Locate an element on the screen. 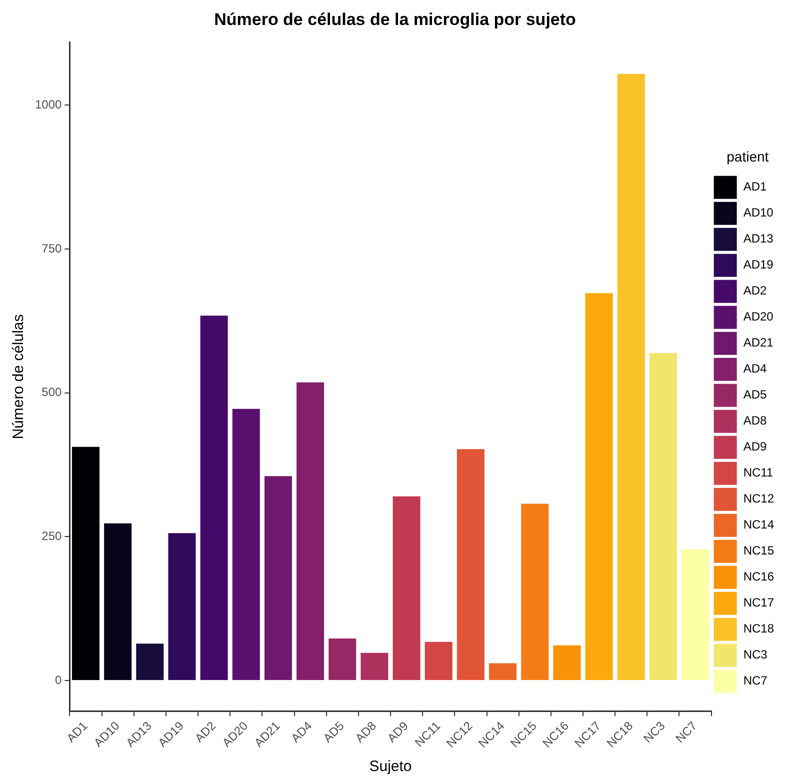 The height and width of the screenshot is (784, 792). y-tick-label: 500 is located at coordinates (52, 392).